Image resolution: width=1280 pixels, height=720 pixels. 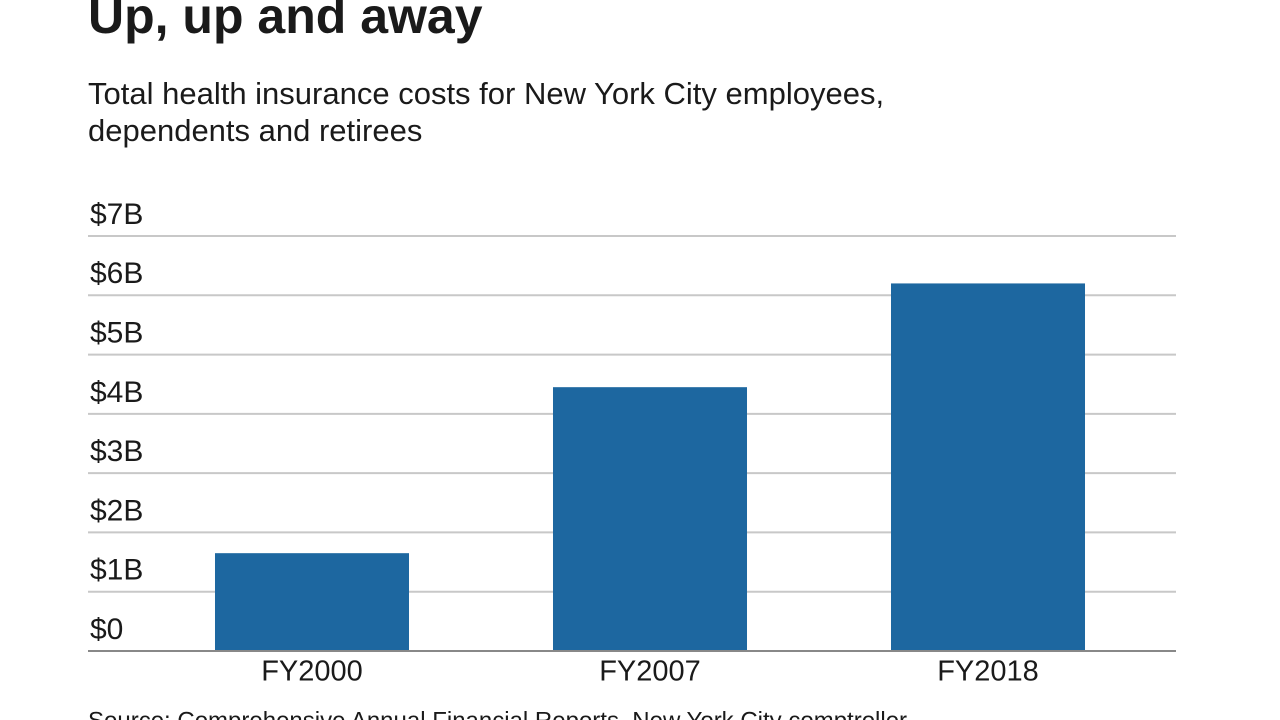 What do you see at coordinates (116, 510) in the screenshot?
I see `y-tick-label: $2B` at bounding box center [116, 510].